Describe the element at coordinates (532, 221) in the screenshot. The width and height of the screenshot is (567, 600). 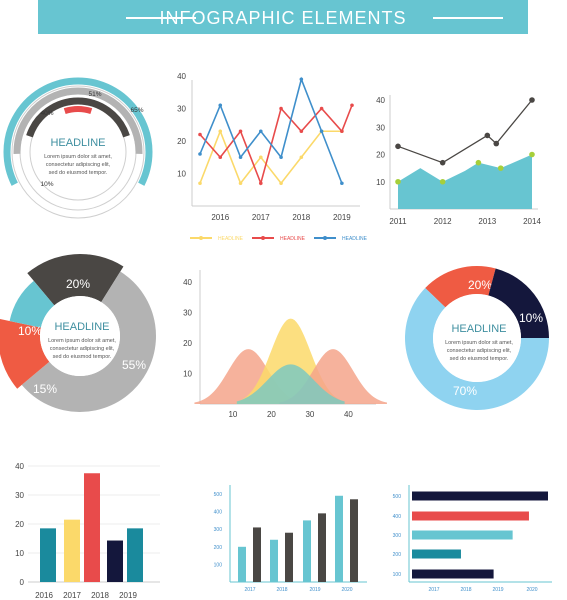
I see `arealine-xtick: 2014` at that location.